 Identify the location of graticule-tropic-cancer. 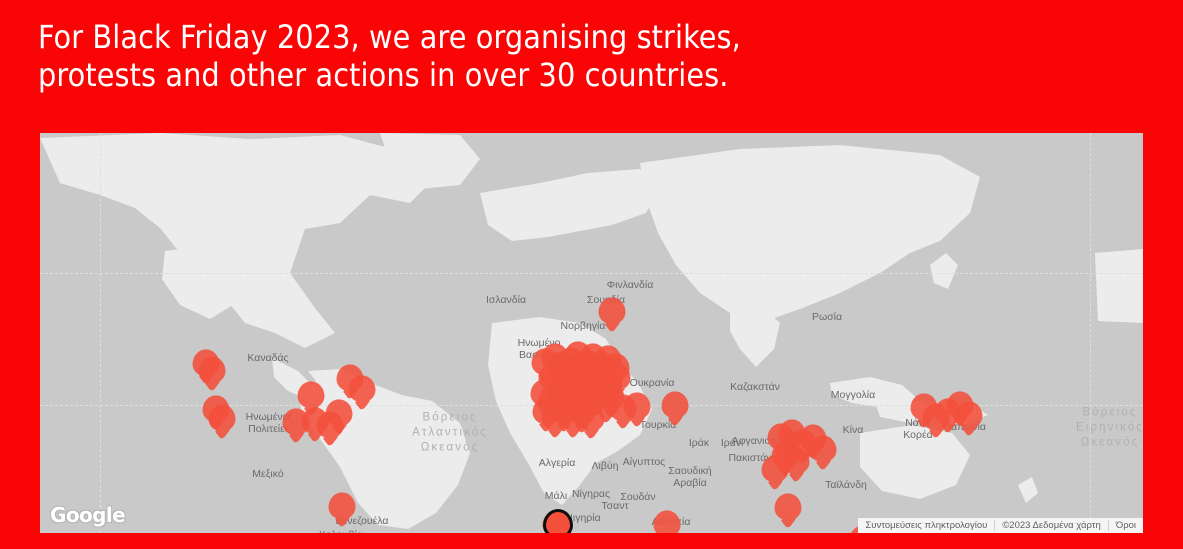
(591, 273).